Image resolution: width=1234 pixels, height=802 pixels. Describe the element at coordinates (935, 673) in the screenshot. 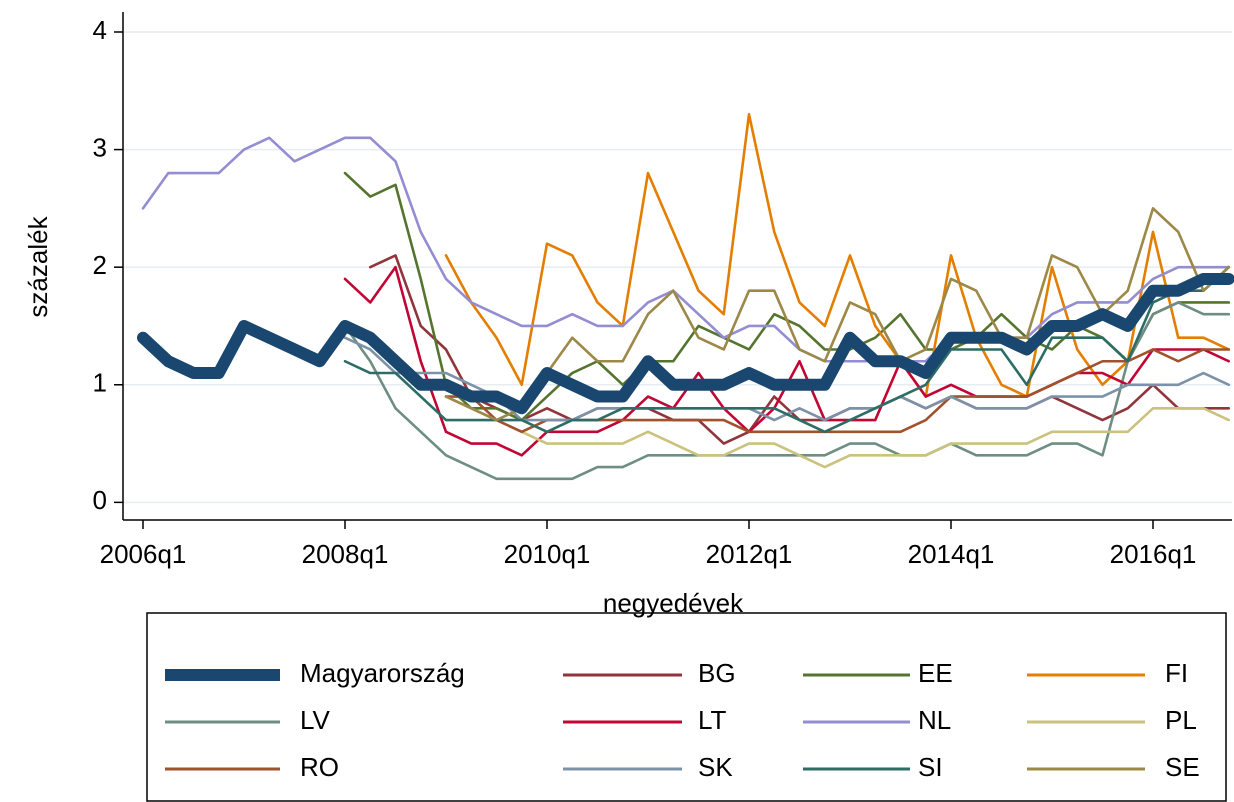

I see `legend-label: EE` at that location.